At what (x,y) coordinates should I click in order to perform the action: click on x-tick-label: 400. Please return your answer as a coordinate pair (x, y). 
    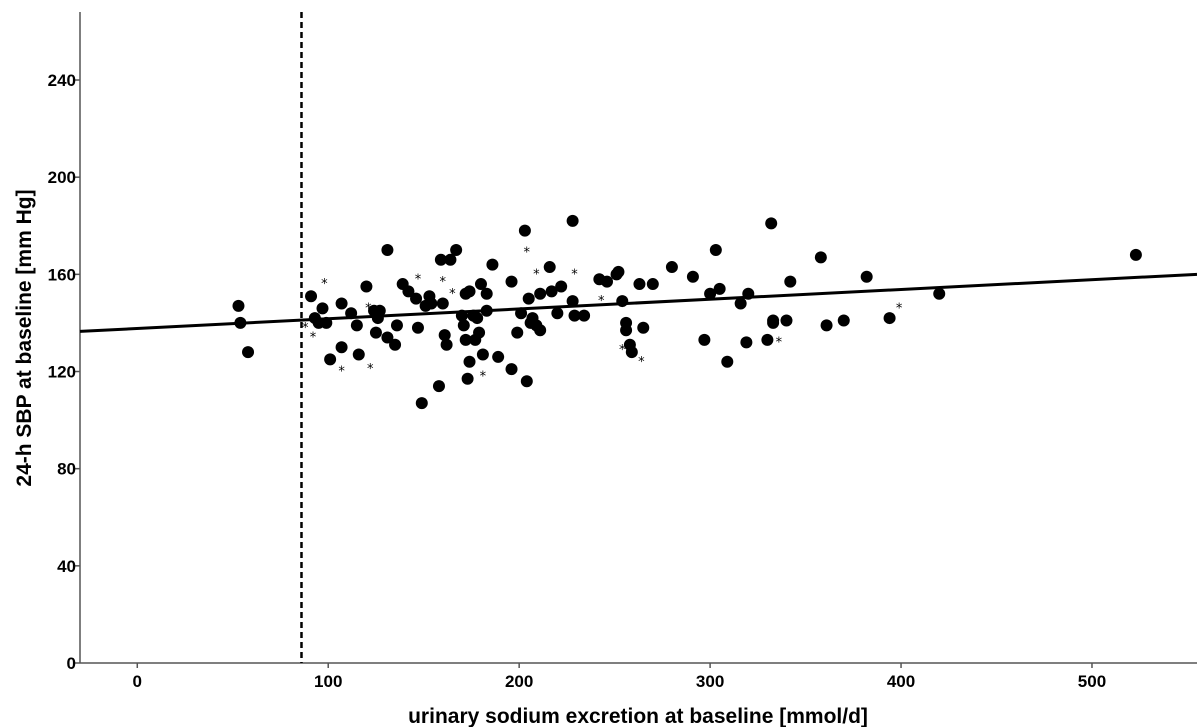
    Looking at the image, I should click on (901, 681).